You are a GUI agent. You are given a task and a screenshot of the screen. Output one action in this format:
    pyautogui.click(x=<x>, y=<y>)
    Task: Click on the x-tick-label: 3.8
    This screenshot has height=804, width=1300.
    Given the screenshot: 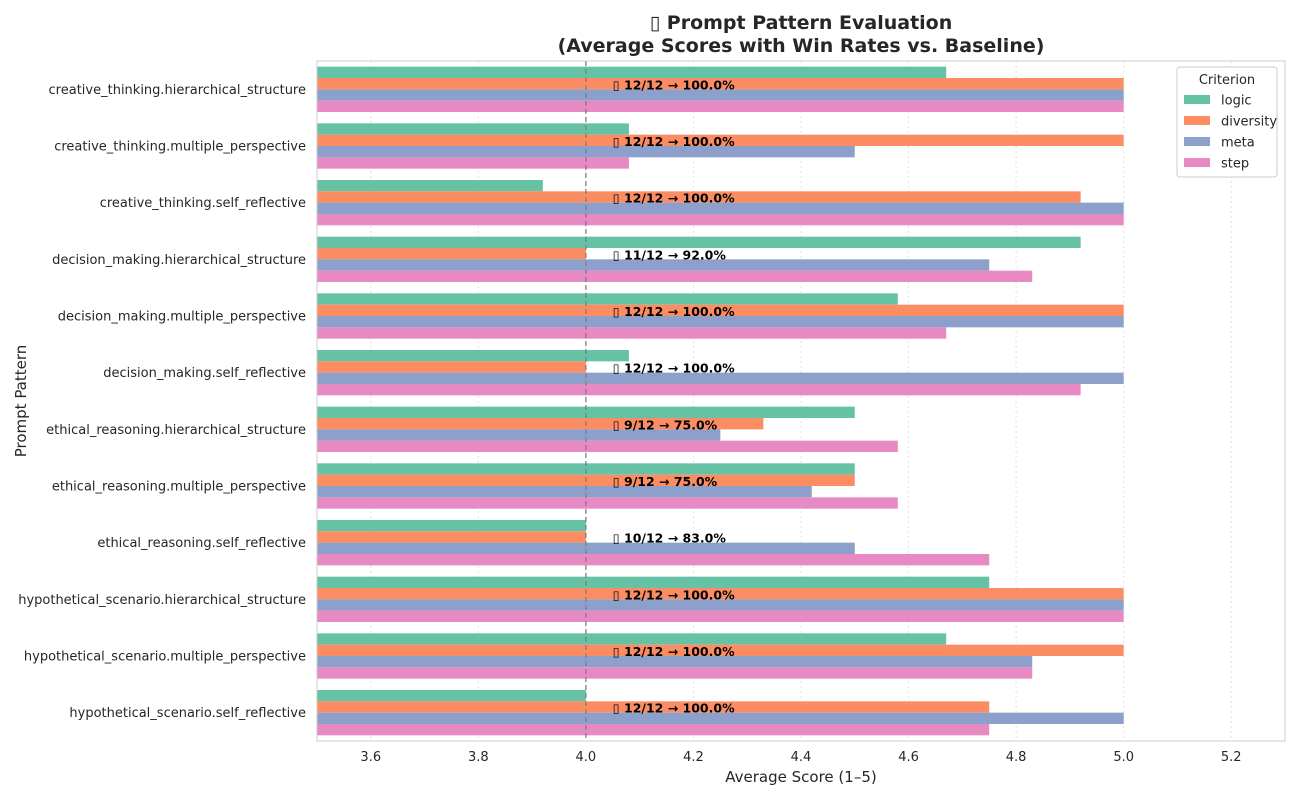 What is the action you would take?
    pyautogui.click(x=478, y=757)
    